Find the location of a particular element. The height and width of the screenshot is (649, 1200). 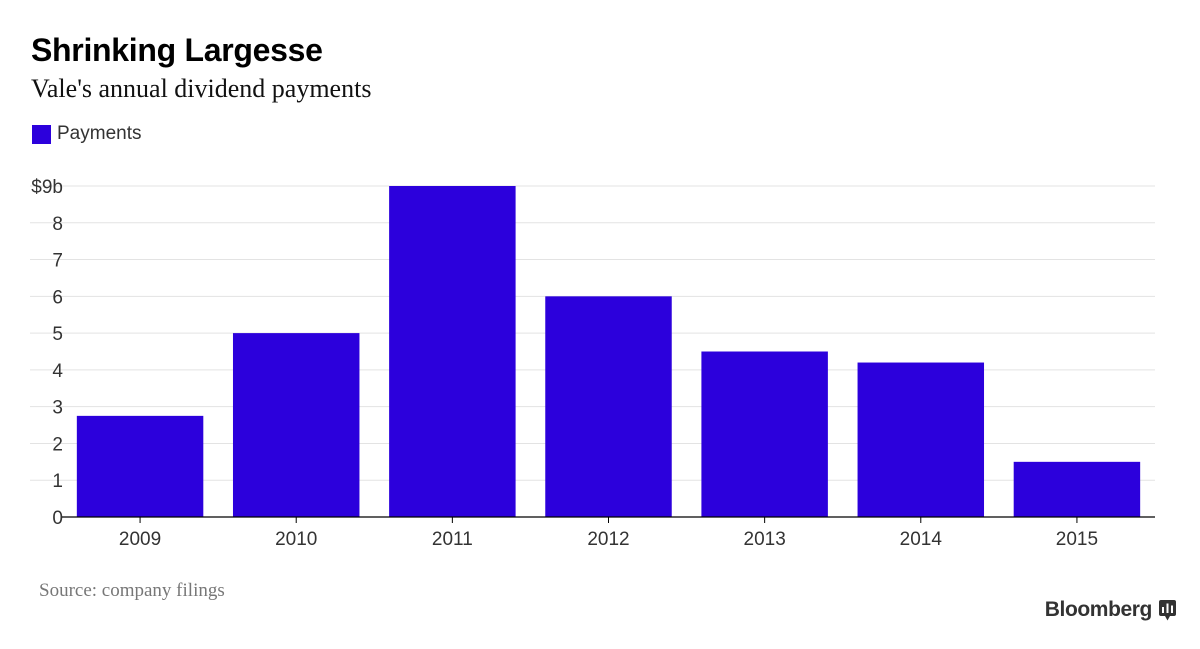

x-tick-label: 2012 is located at coordinates (608, 539).